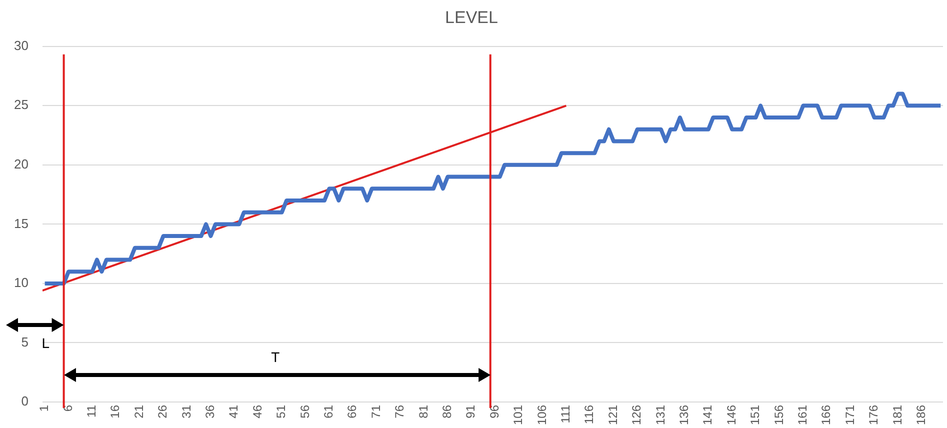 The image size is (947, 428). I want to click on x-tick-label: 26, so click(163, 411).